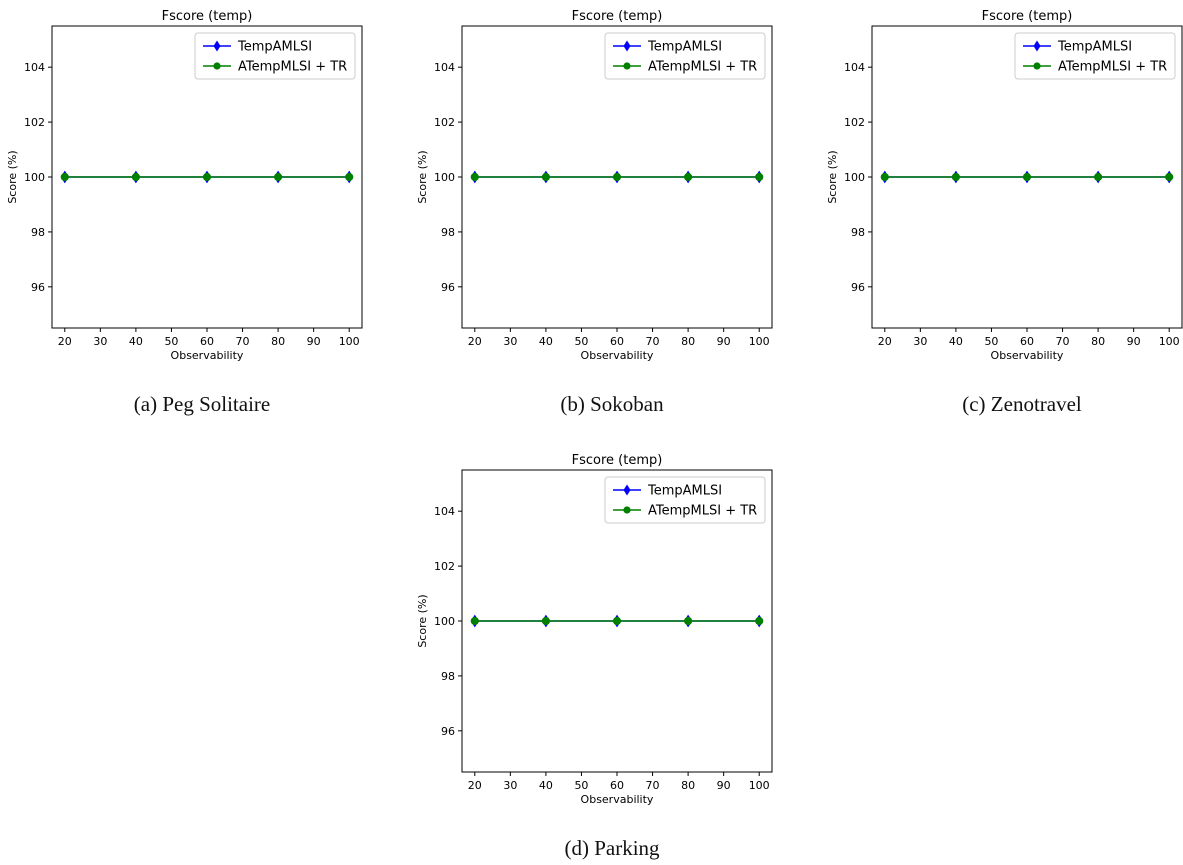 This screenshot has height=865, width=1183. What do you see at coordinates (1027, 341) in the screenshot?
I see `x-tick-label-c: 60` at bounding box center [1027, 341].